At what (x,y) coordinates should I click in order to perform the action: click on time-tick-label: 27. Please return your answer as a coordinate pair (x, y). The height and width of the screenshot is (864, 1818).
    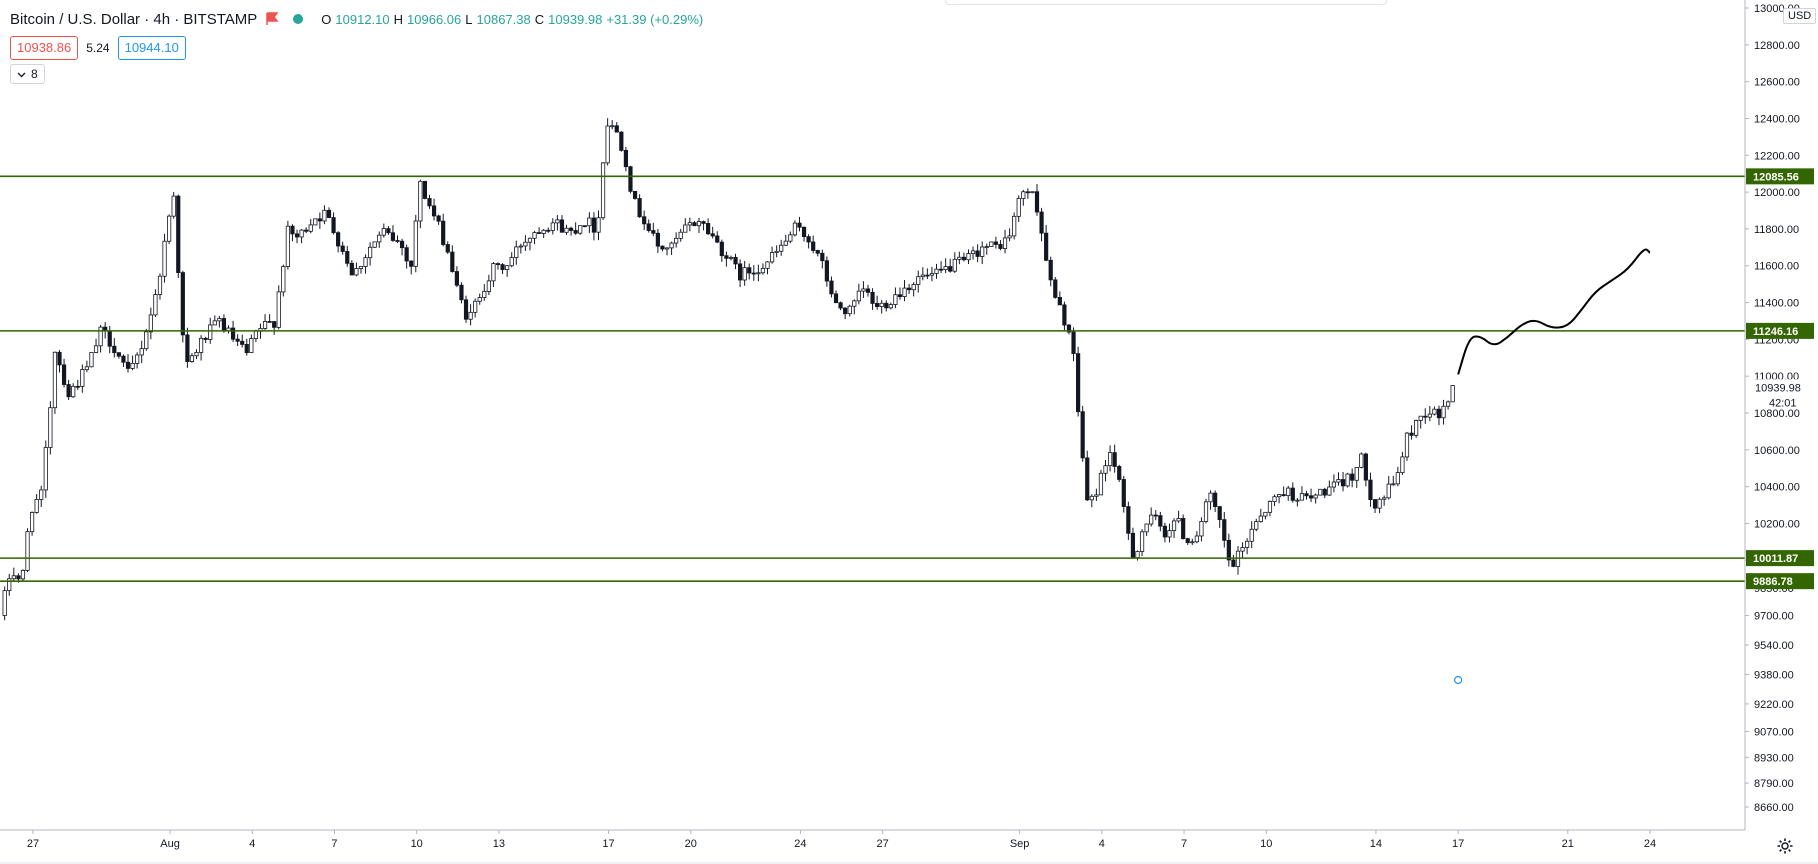
    Looking at the image, I should click on (33, 844).